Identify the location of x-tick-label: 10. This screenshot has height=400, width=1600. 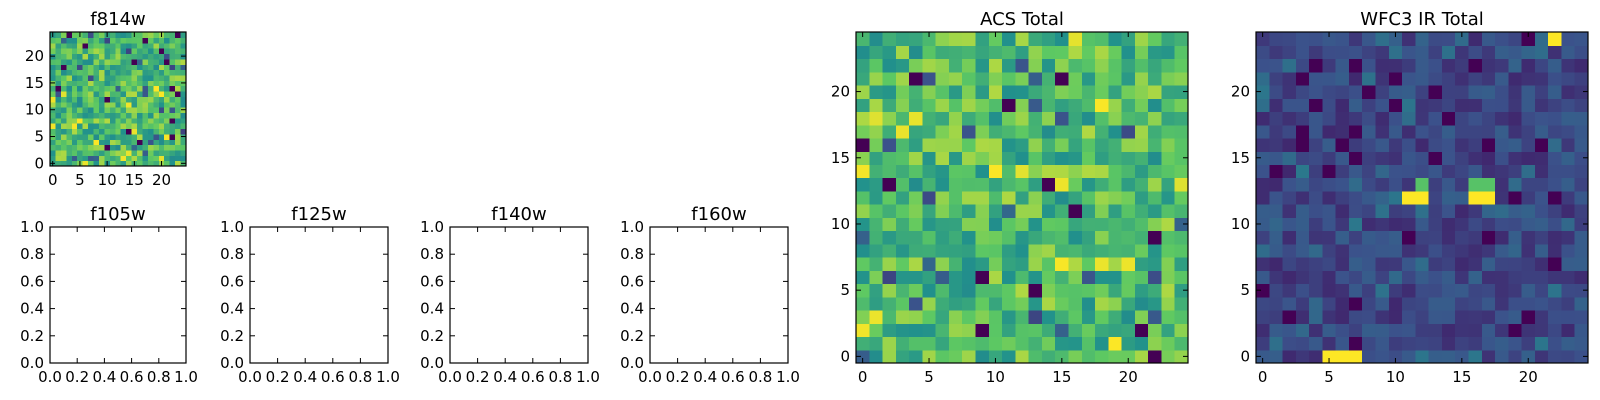
(107, 180).